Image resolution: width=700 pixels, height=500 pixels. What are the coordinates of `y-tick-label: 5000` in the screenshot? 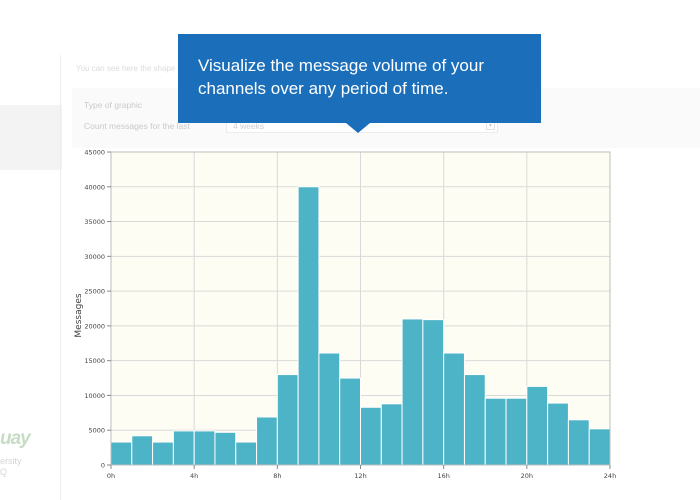 It's located at (96, 431).